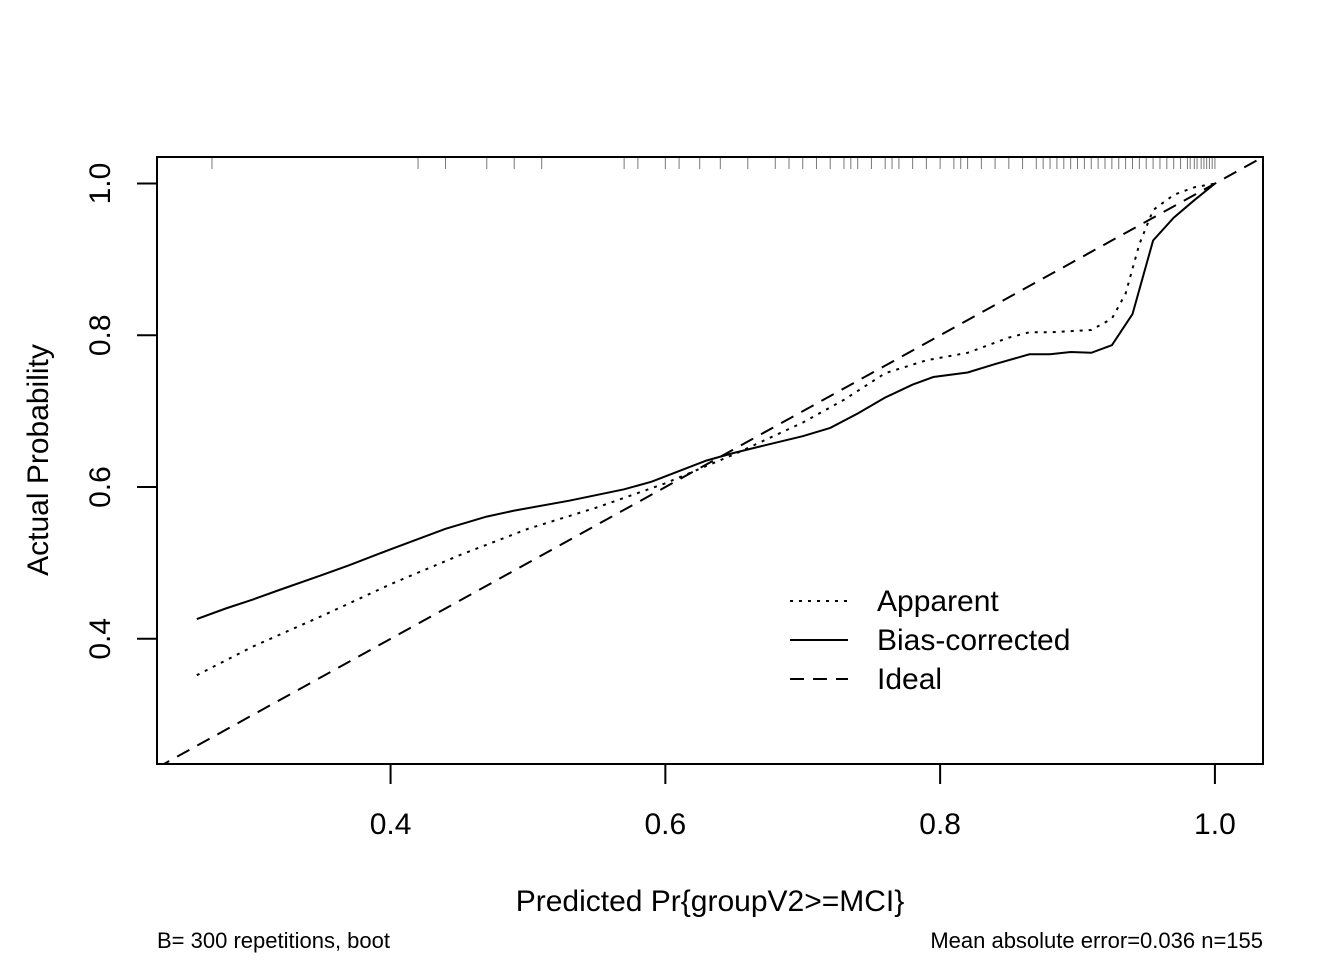 This screenshot has height=960, width=1344. I want to click on y-tick-label: 0.8, so click(100, 335).